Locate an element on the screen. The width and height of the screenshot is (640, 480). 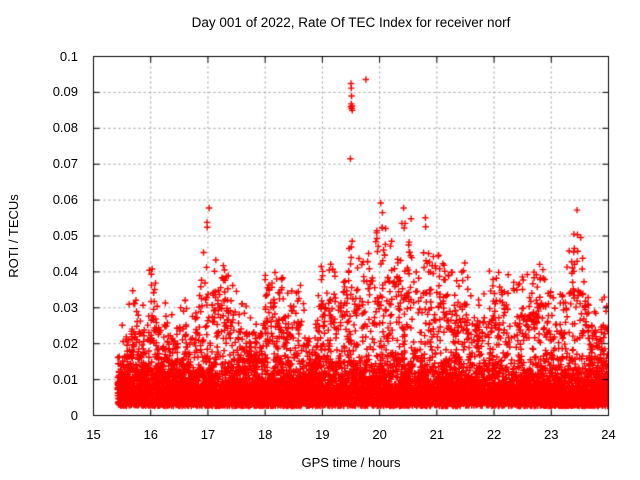
x-tick-label: 21 is located at coordinates (437, 434).